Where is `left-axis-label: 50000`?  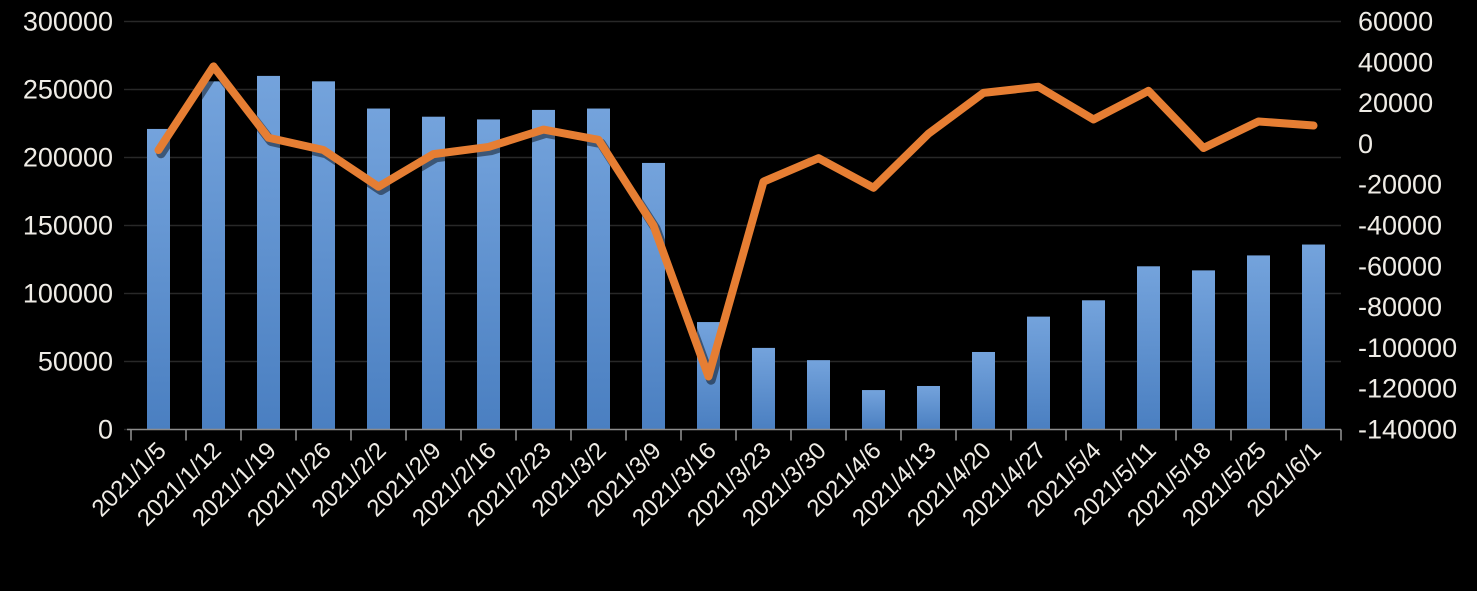
left-axis-label: 50000 is located at coordinates (75, 362).